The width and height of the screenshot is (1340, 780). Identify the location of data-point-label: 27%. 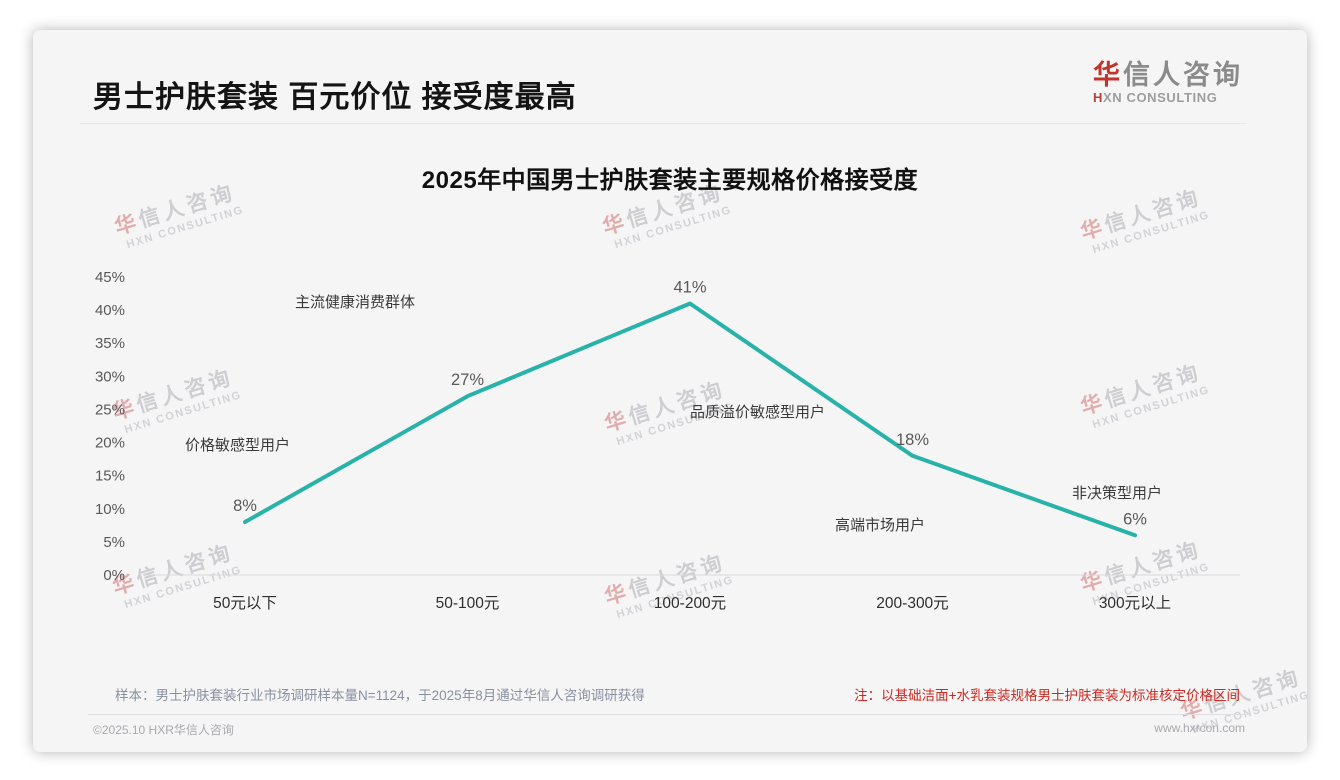
(467, 380).